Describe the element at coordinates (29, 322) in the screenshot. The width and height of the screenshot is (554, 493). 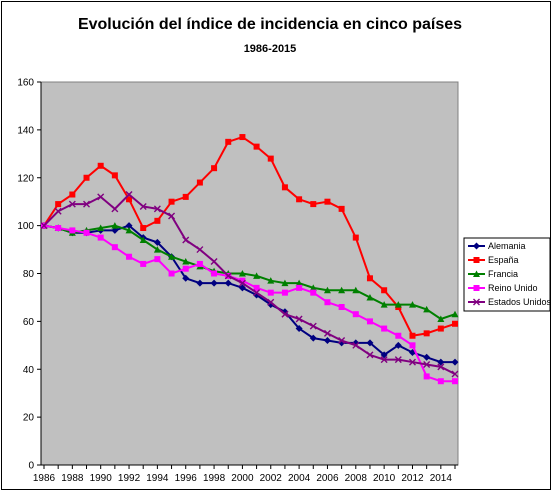
I see `y-tick-label: 60` at that location.